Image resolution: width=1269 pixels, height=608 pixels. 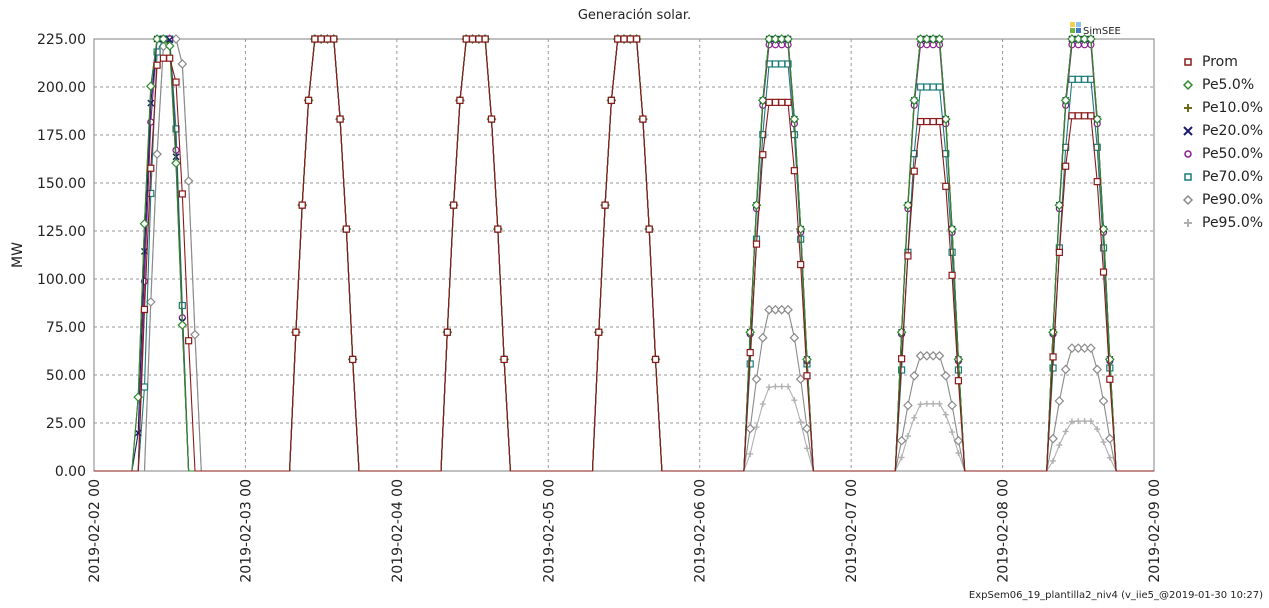 What do you see at coordinates (1221, 61) in the screenshot?
I see `legend-item: Prom` at bounding box center [1221, 61].